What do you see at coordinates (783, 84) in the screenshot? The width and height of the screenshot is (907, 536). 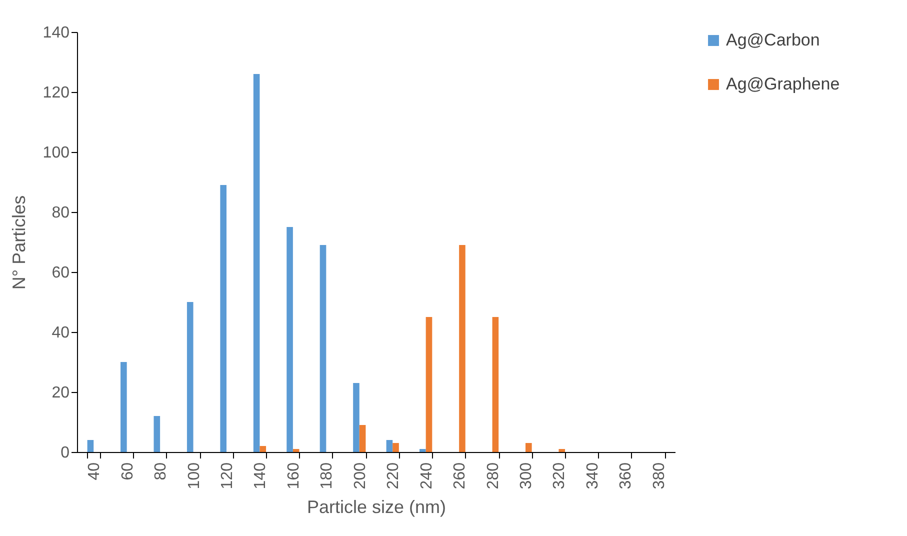 I see `legend-label: Ag@Graphene` at bounding box center [783, 84].